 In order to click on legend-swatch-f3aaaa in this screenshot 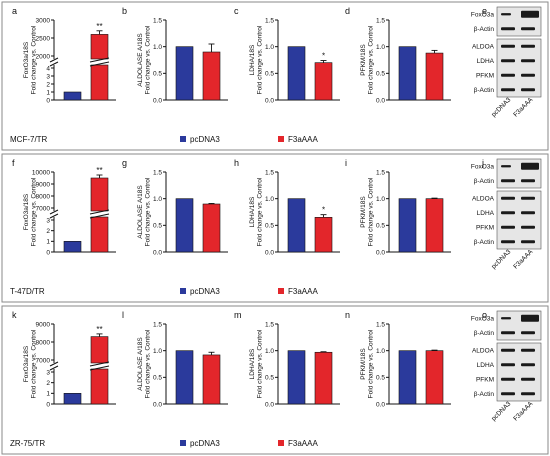, I will do `click(281, 291)`.